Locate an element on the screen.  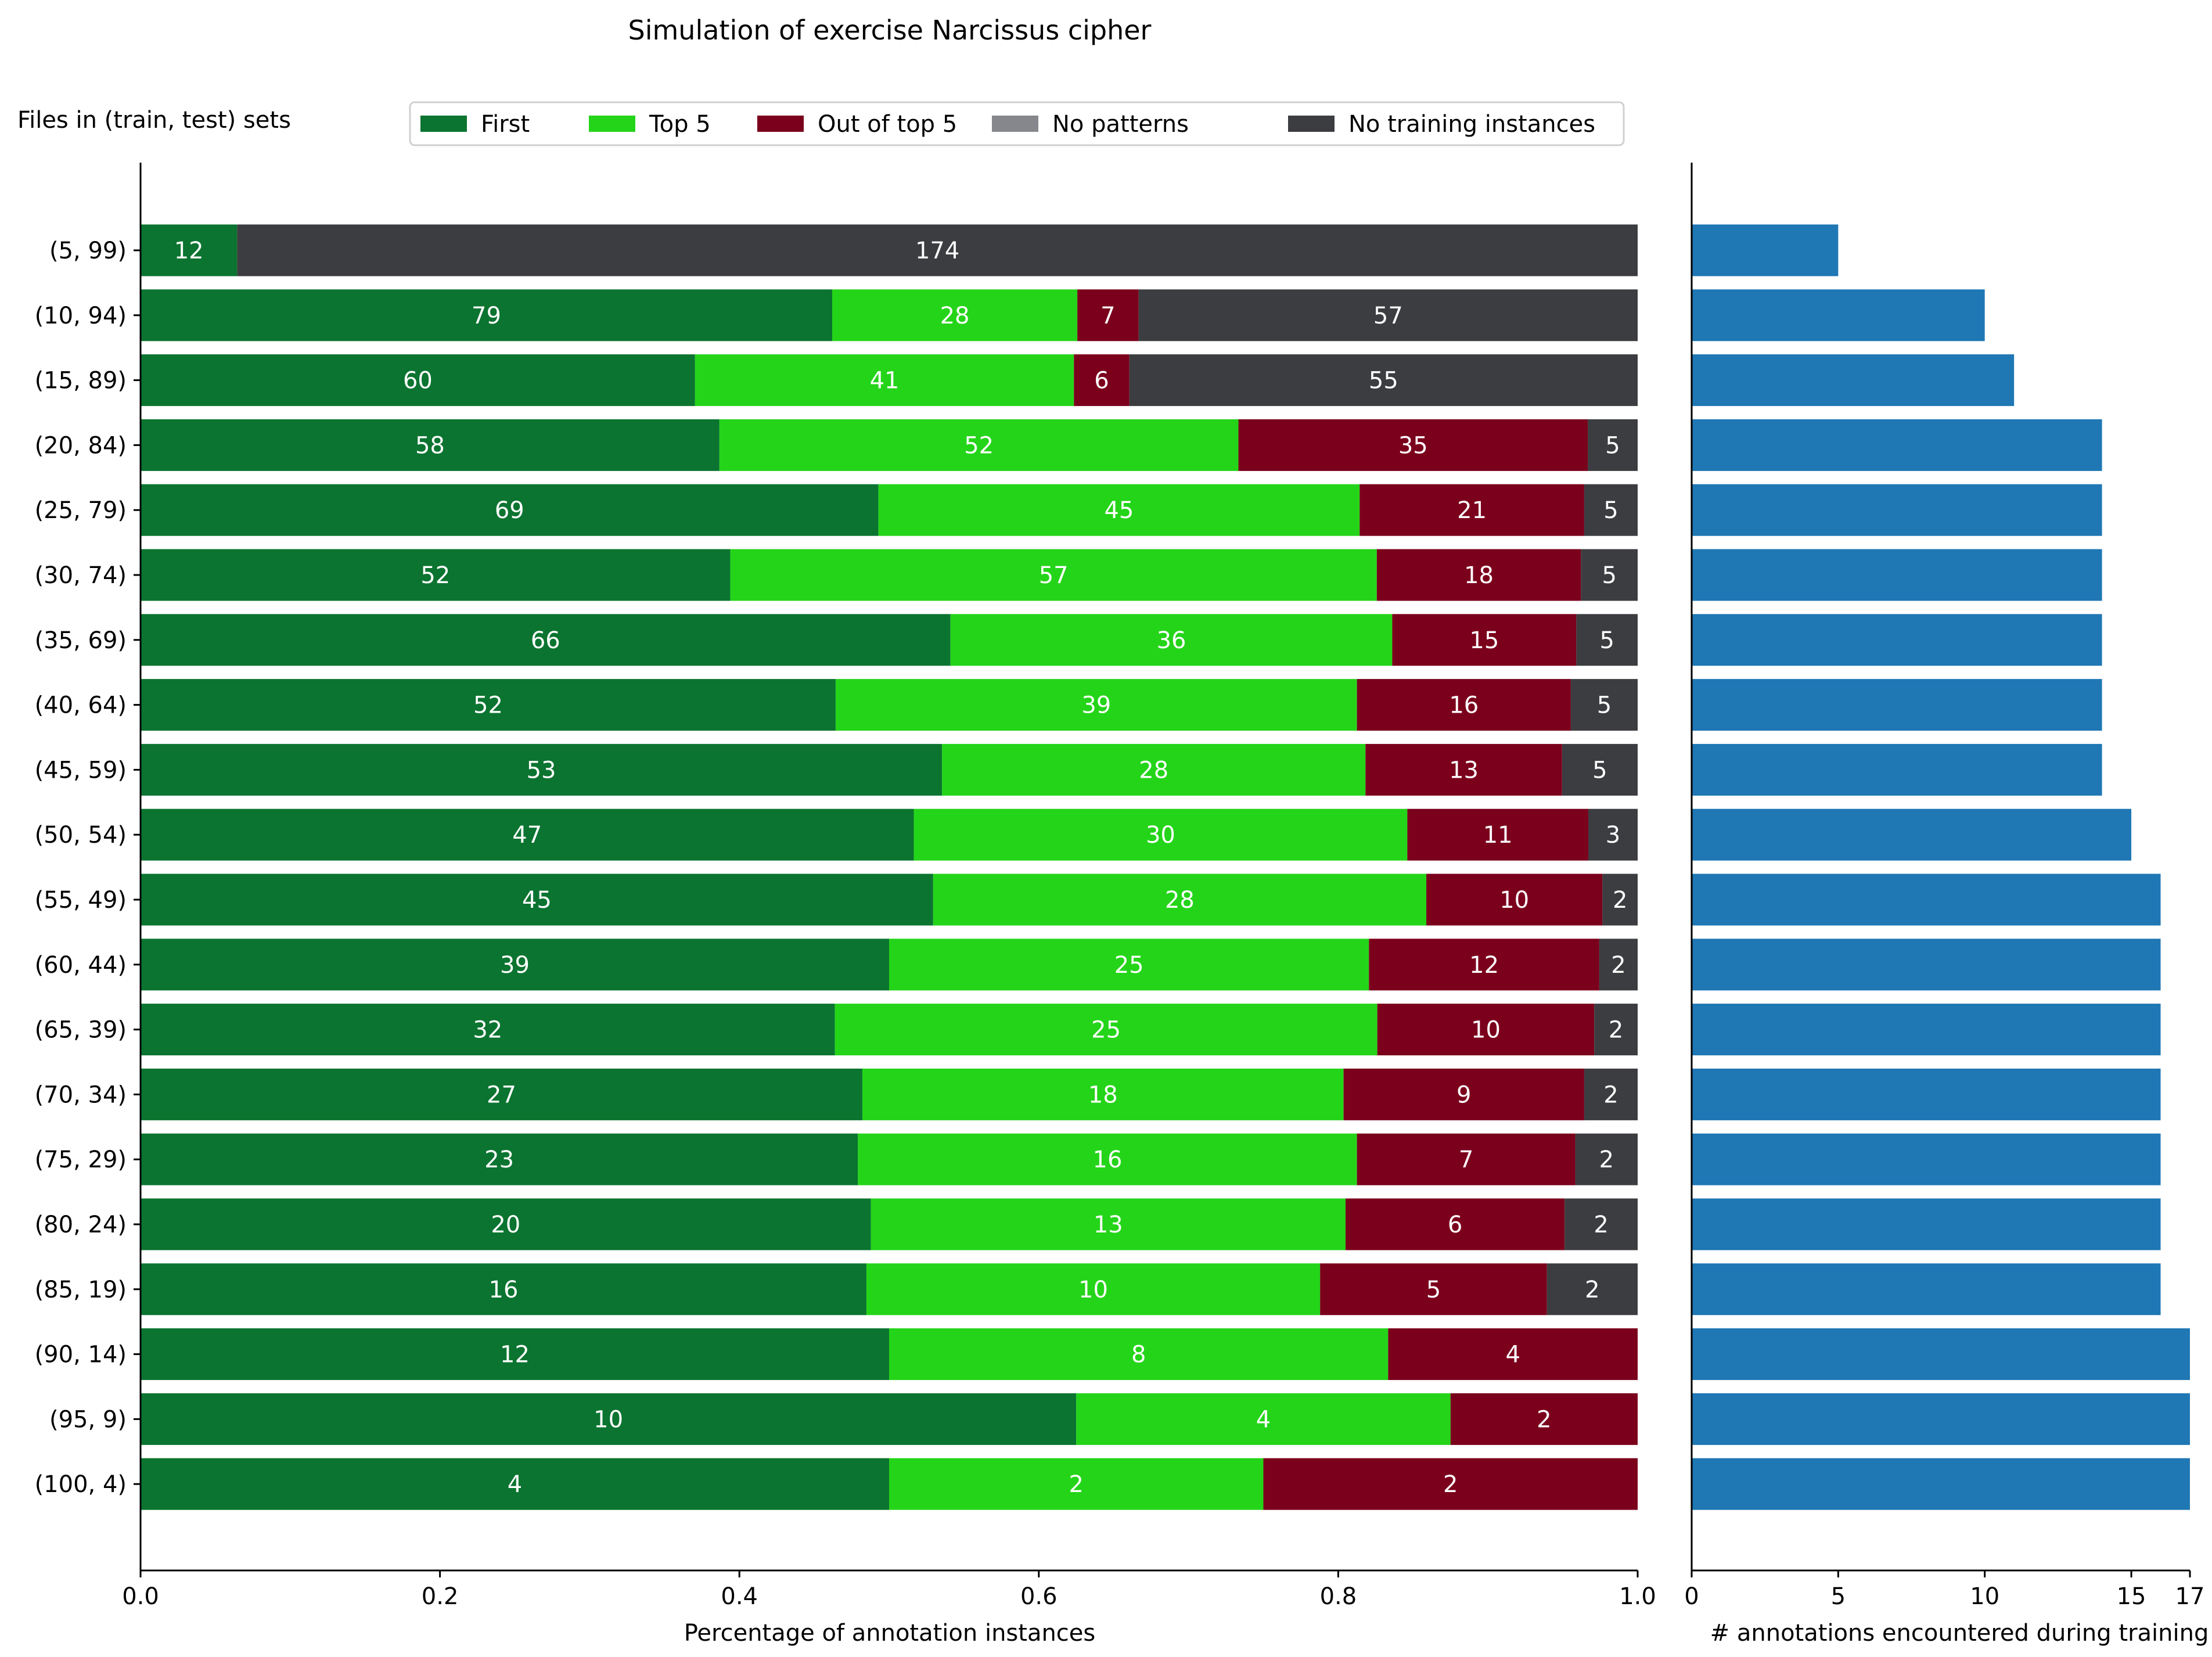
x-tick-label: 0.8 is located at coordinates (1338, 1596).